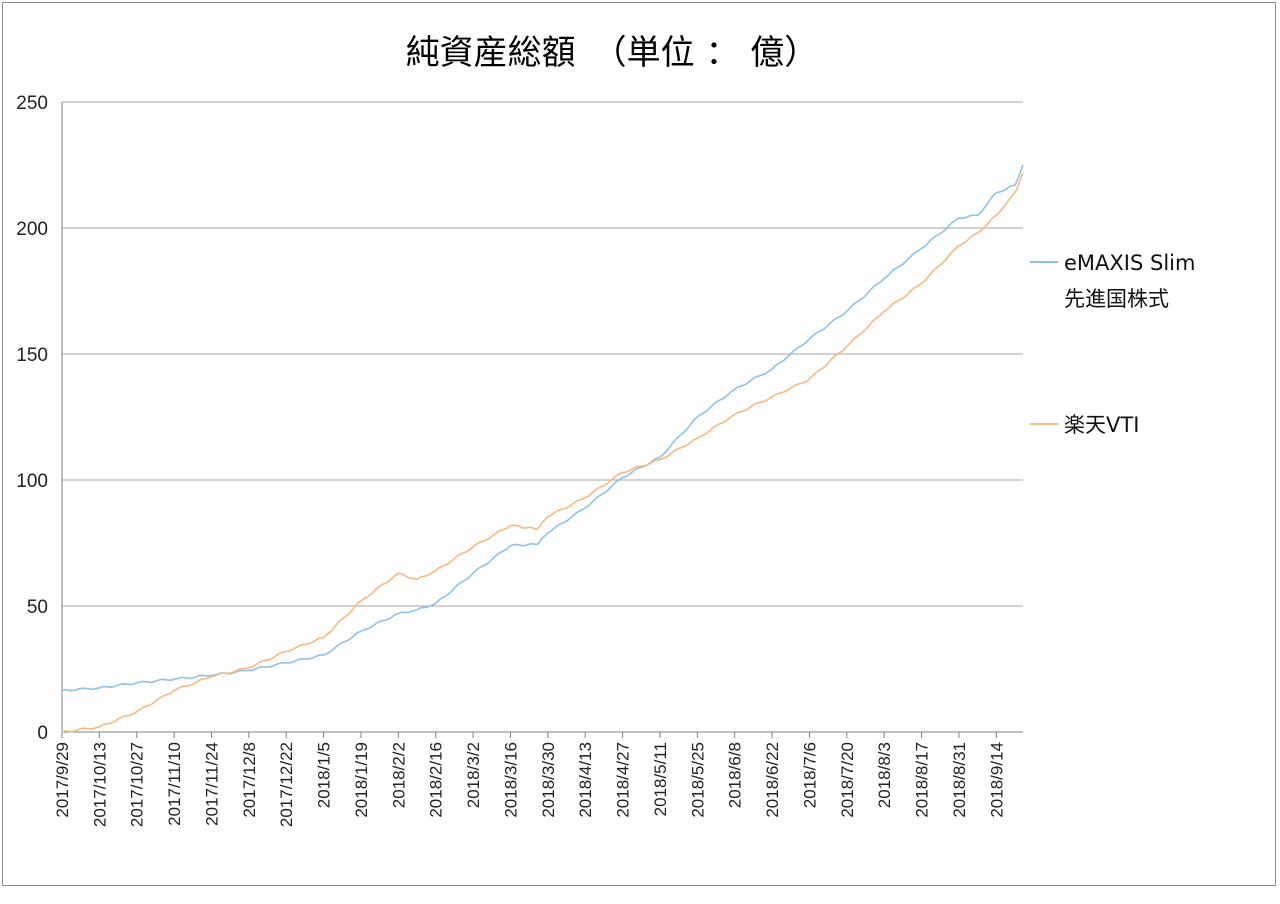  What do you see at coordinates (249, 780) in the screenshot?
I see `x-tick-label: 2017/12/8` at bounding box center [249, 780].